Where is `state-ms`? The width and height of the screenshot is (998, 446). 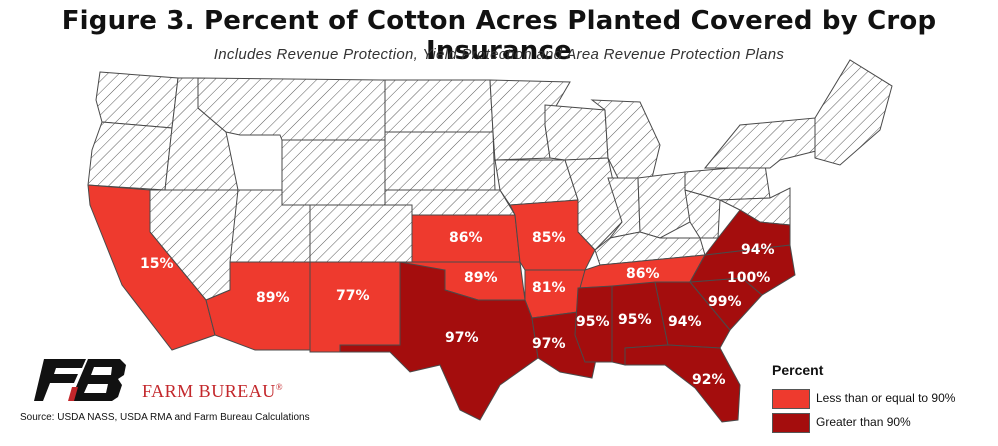
state-ms is located at coordinates (593, 324).